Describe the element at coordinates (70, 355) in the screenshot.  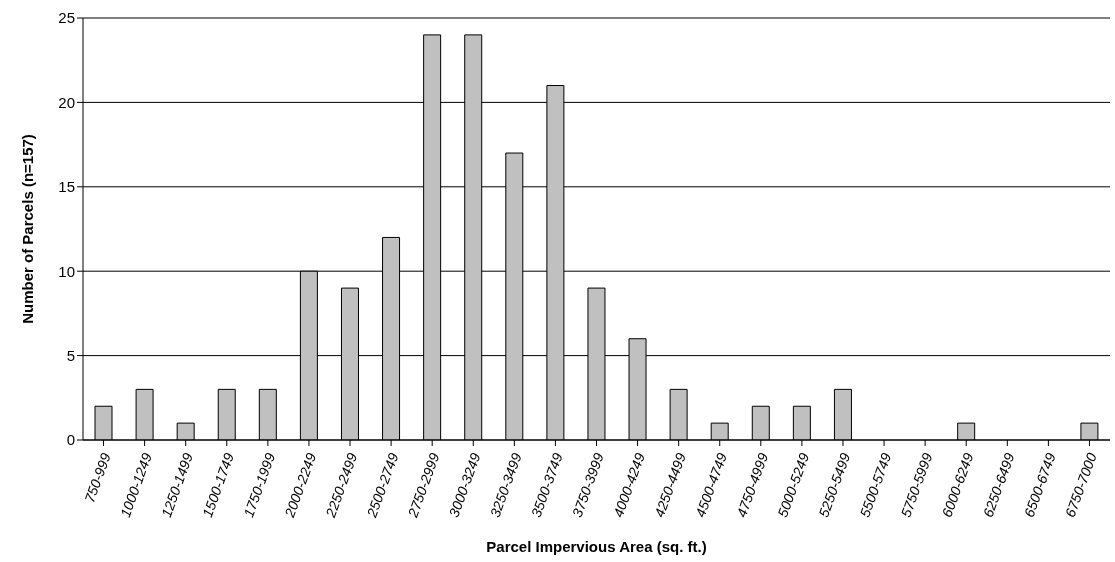
I see `y-tick-label: 5` at that location.